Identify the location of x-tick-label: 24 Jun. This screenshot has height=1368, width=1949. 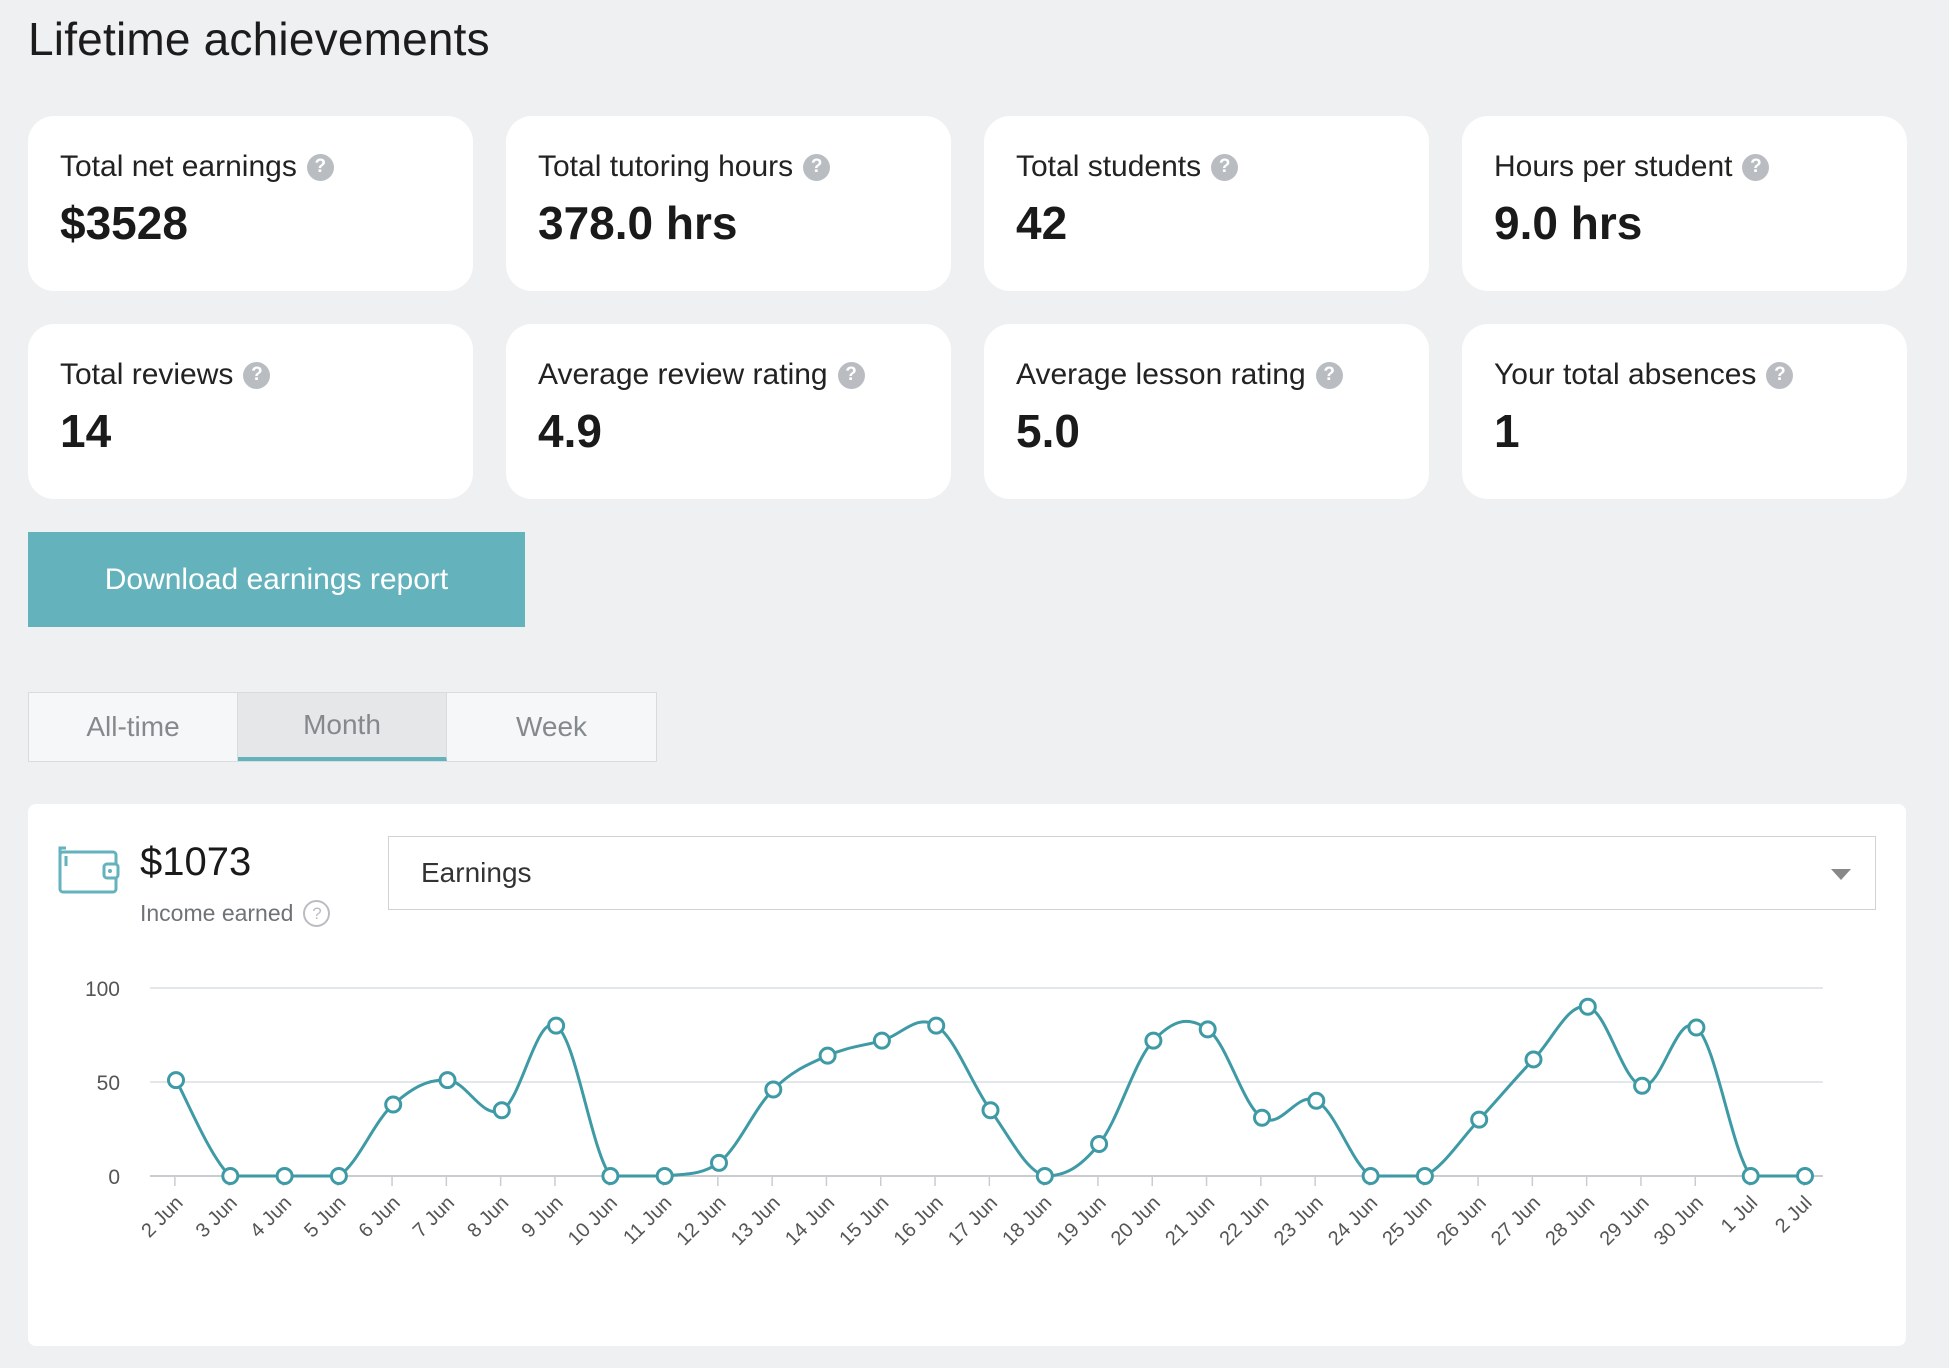
(1353, 1221).